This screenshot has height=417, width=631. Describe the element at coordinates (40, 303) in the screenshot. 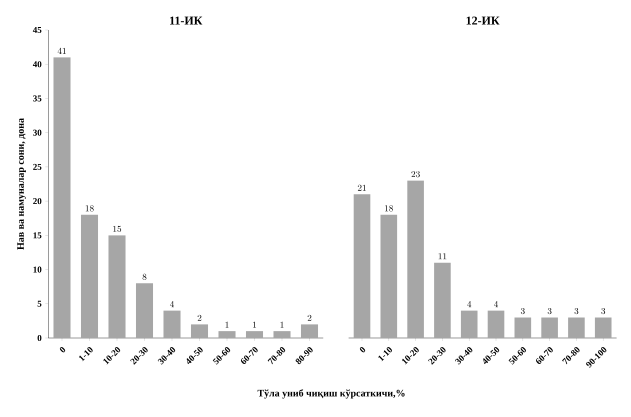

I see `y-tick-label: 5` at that location.